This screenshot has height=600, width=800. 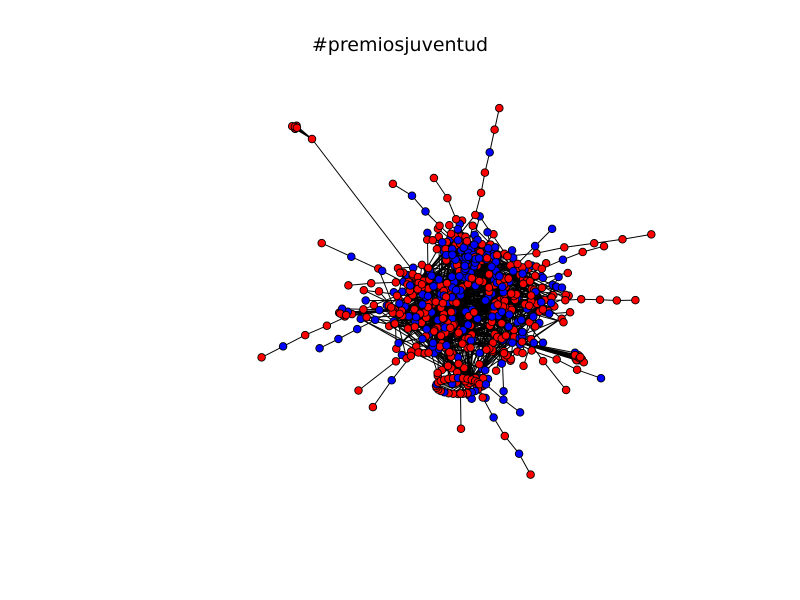 What do you see at coordinates (400, 45) in the screenshot?
I see `graph-title: #premiosjuventud` at bounding box center [400, 45].